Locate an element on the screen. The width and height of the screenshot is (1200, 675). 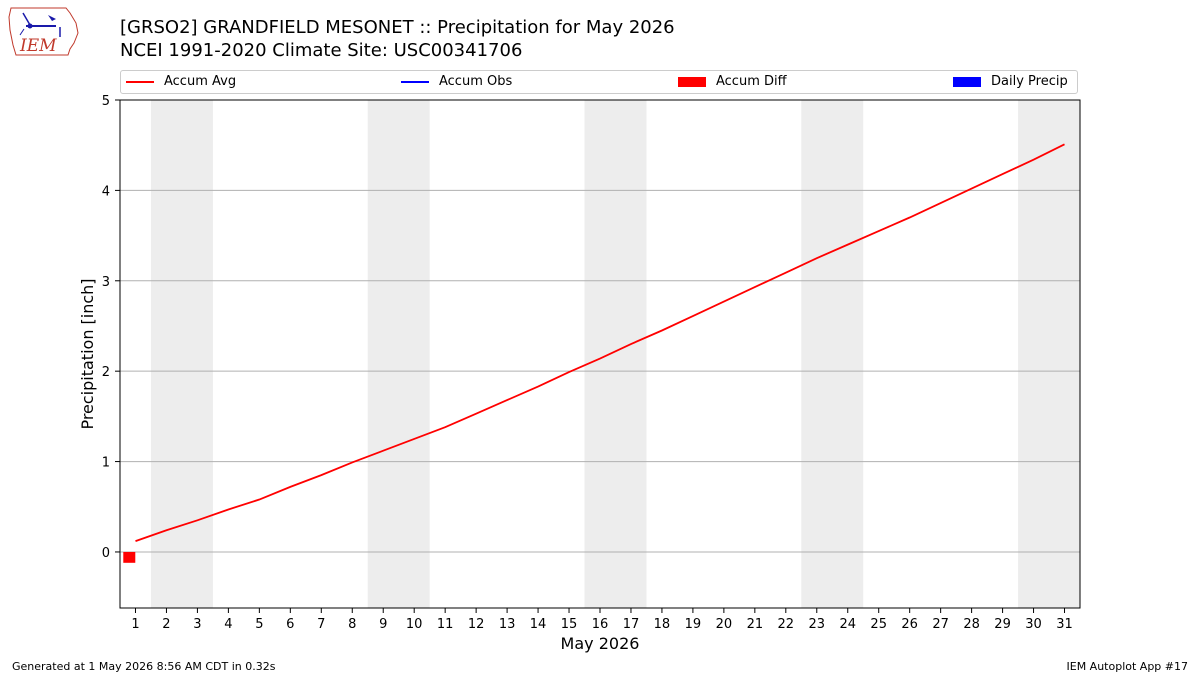
x-tick-label-24: 24 is located at coordinates (847, 624).